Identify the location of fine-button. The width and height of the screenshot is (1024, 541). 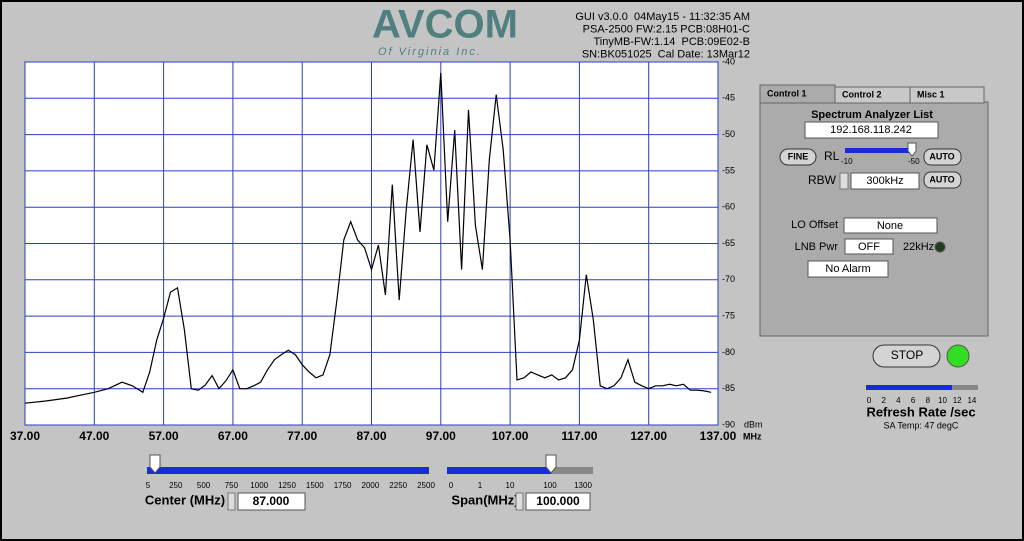
(798, 157).